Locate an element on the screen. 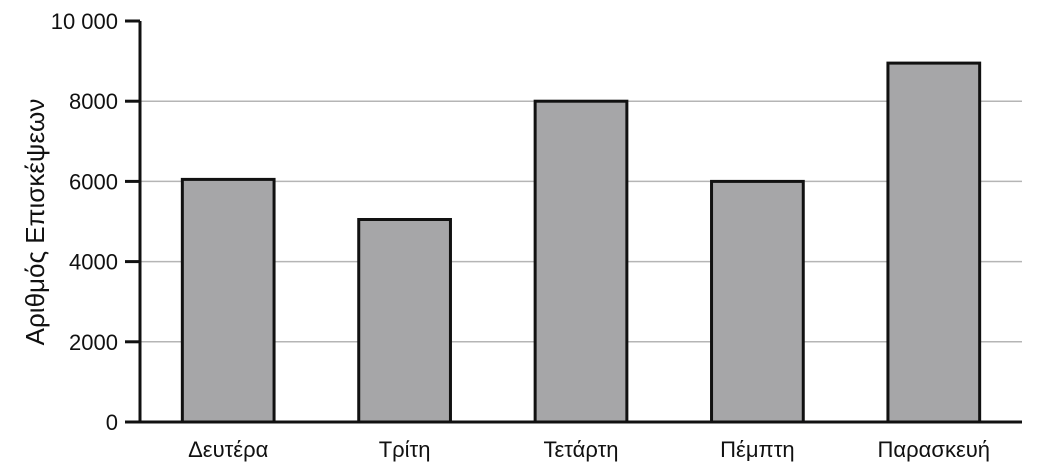 The width and height of the screenshot is (1039, 464). x-tick-label: Πέμπτη is located at coordinates (757, 449).